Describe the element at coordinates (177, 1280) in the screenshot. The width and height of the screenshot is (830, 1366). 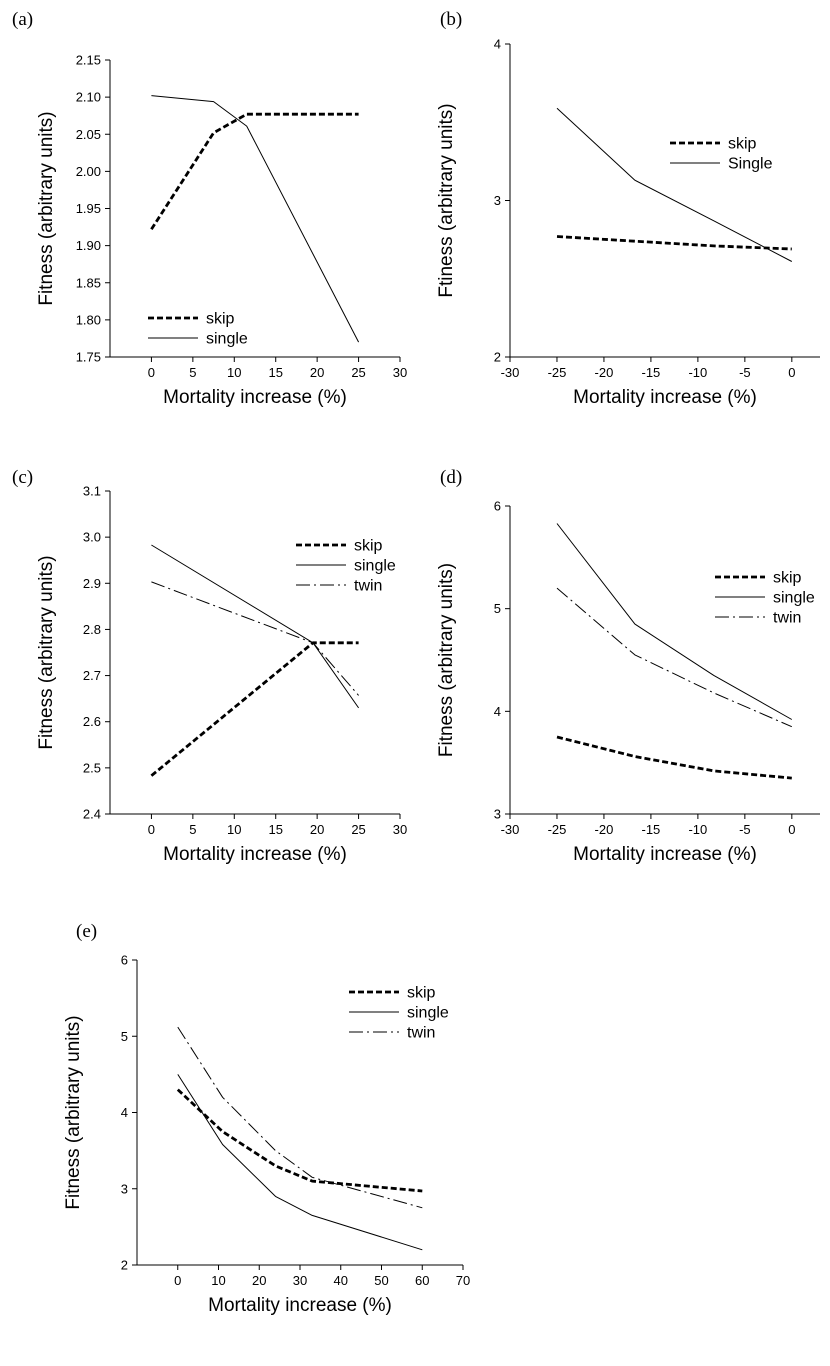
I see `panel-e-x-tick-label: 0` at that location.